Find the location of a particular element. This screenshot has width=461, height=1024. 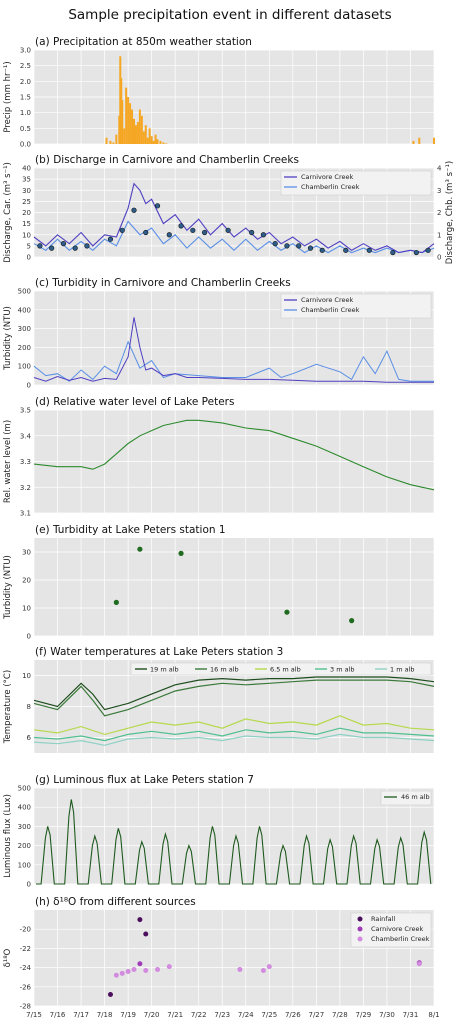

legend-marker is located at coordinates (360, 929).